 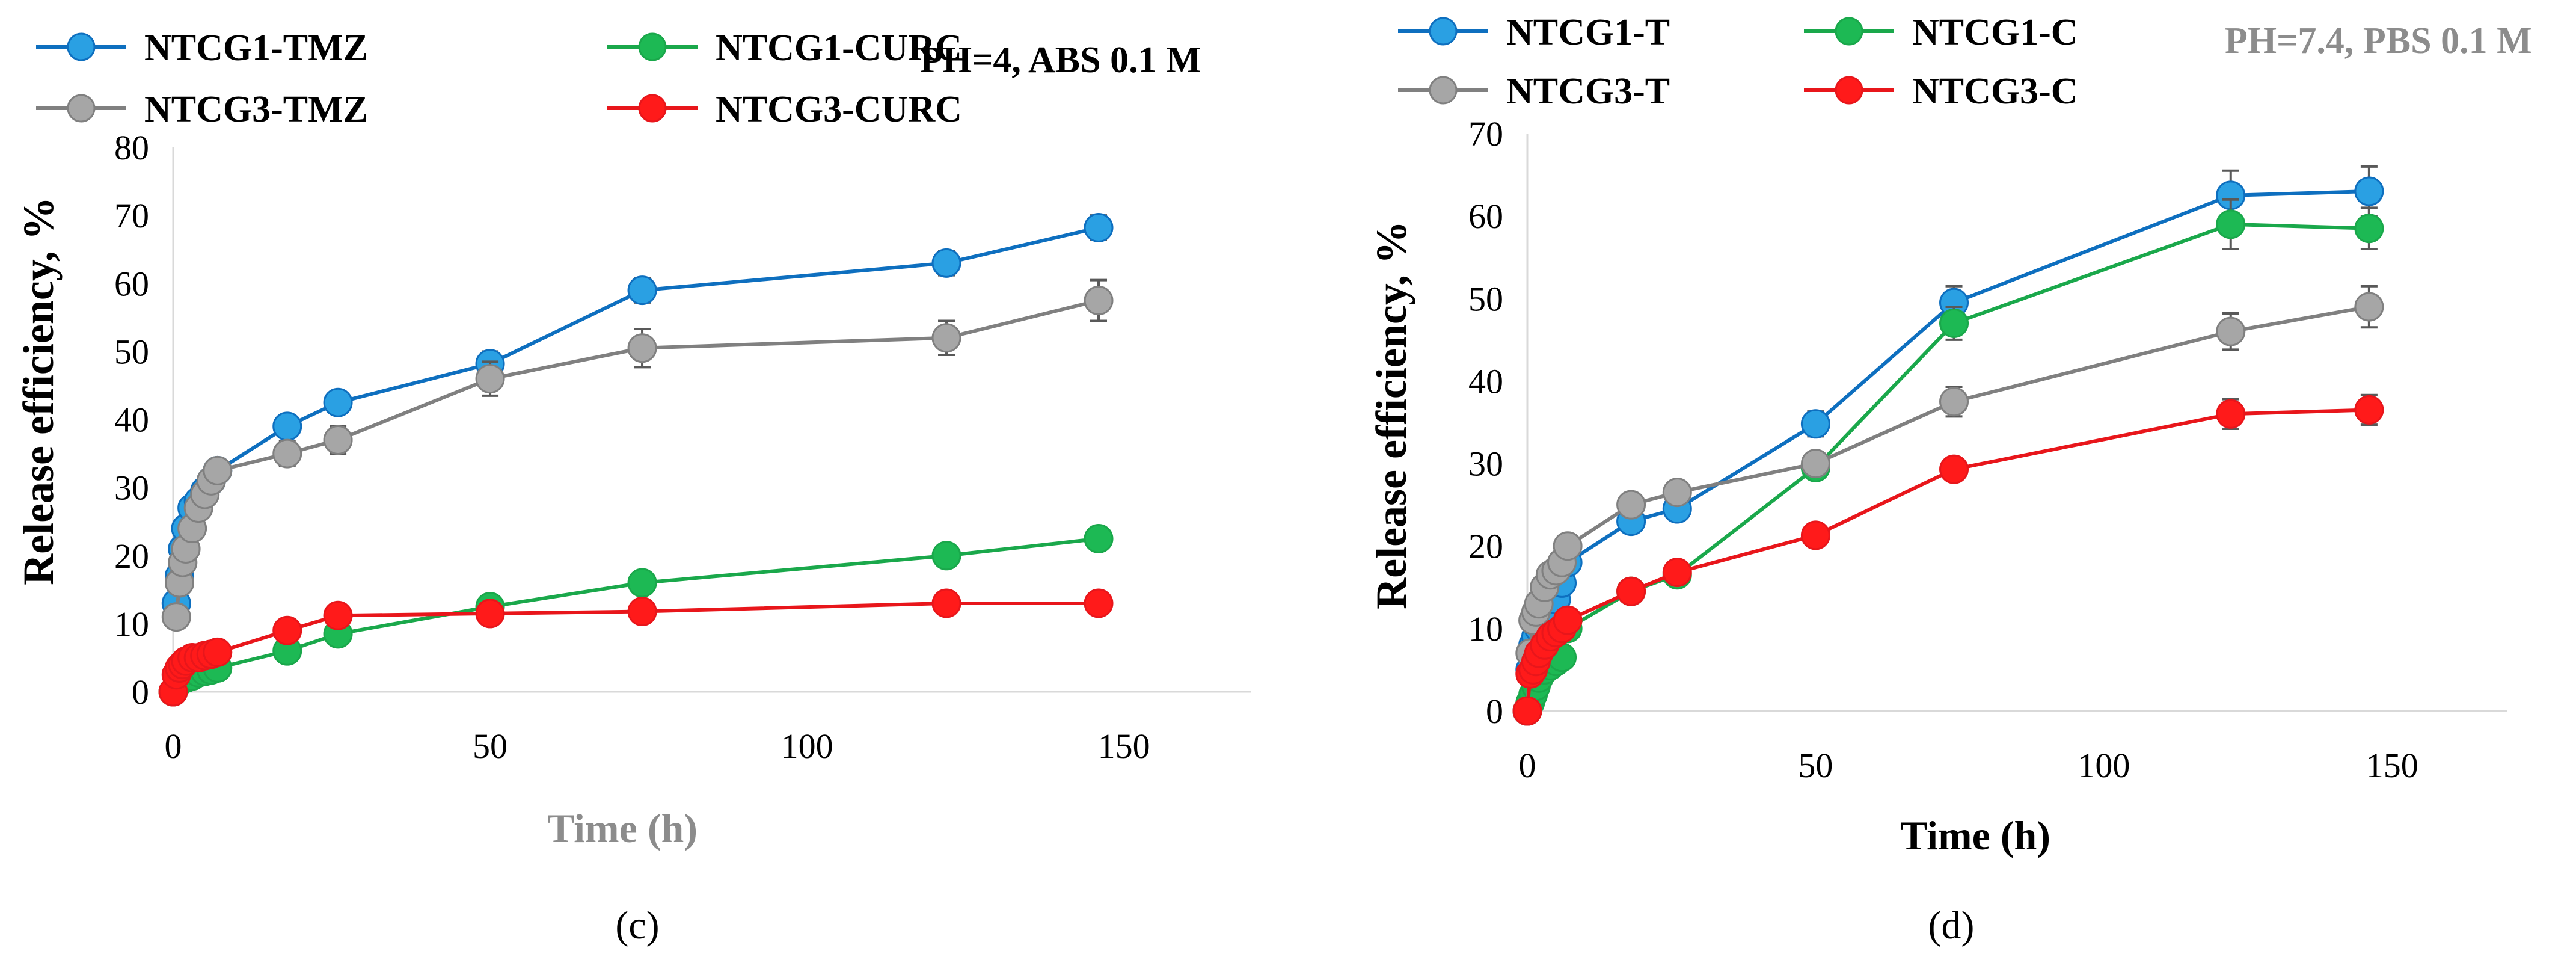 I want to click on series-line-ntcg3-t, so click(x=1948, y=508).